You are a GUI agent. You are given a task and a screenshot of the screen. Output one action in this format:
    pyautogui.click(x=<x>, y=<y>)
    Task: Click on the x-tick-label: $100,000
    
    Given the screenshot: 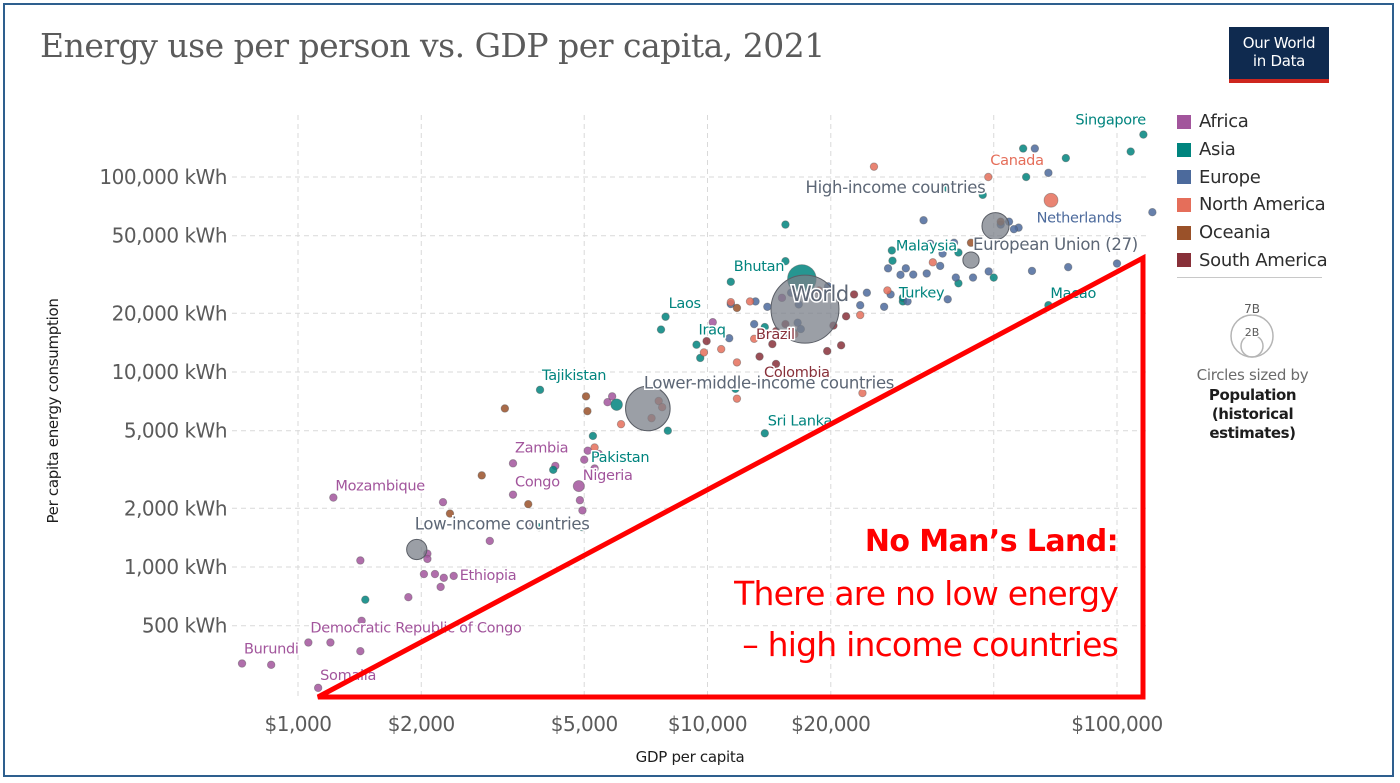 What is the action you would take?
    pyautogui.click(x=1116, y=724)
    